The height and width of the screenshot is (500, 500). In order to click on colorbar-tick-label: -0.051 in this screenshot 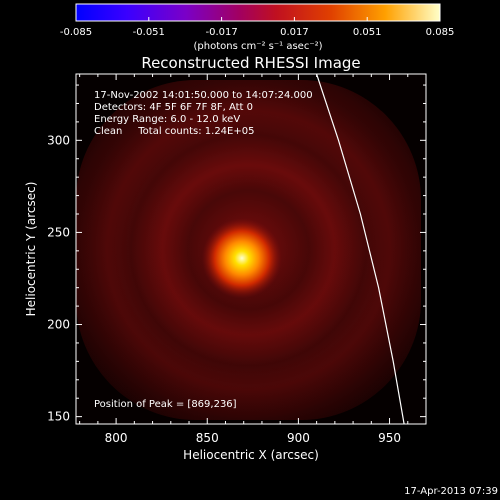, I will do `click(149, 32)`.